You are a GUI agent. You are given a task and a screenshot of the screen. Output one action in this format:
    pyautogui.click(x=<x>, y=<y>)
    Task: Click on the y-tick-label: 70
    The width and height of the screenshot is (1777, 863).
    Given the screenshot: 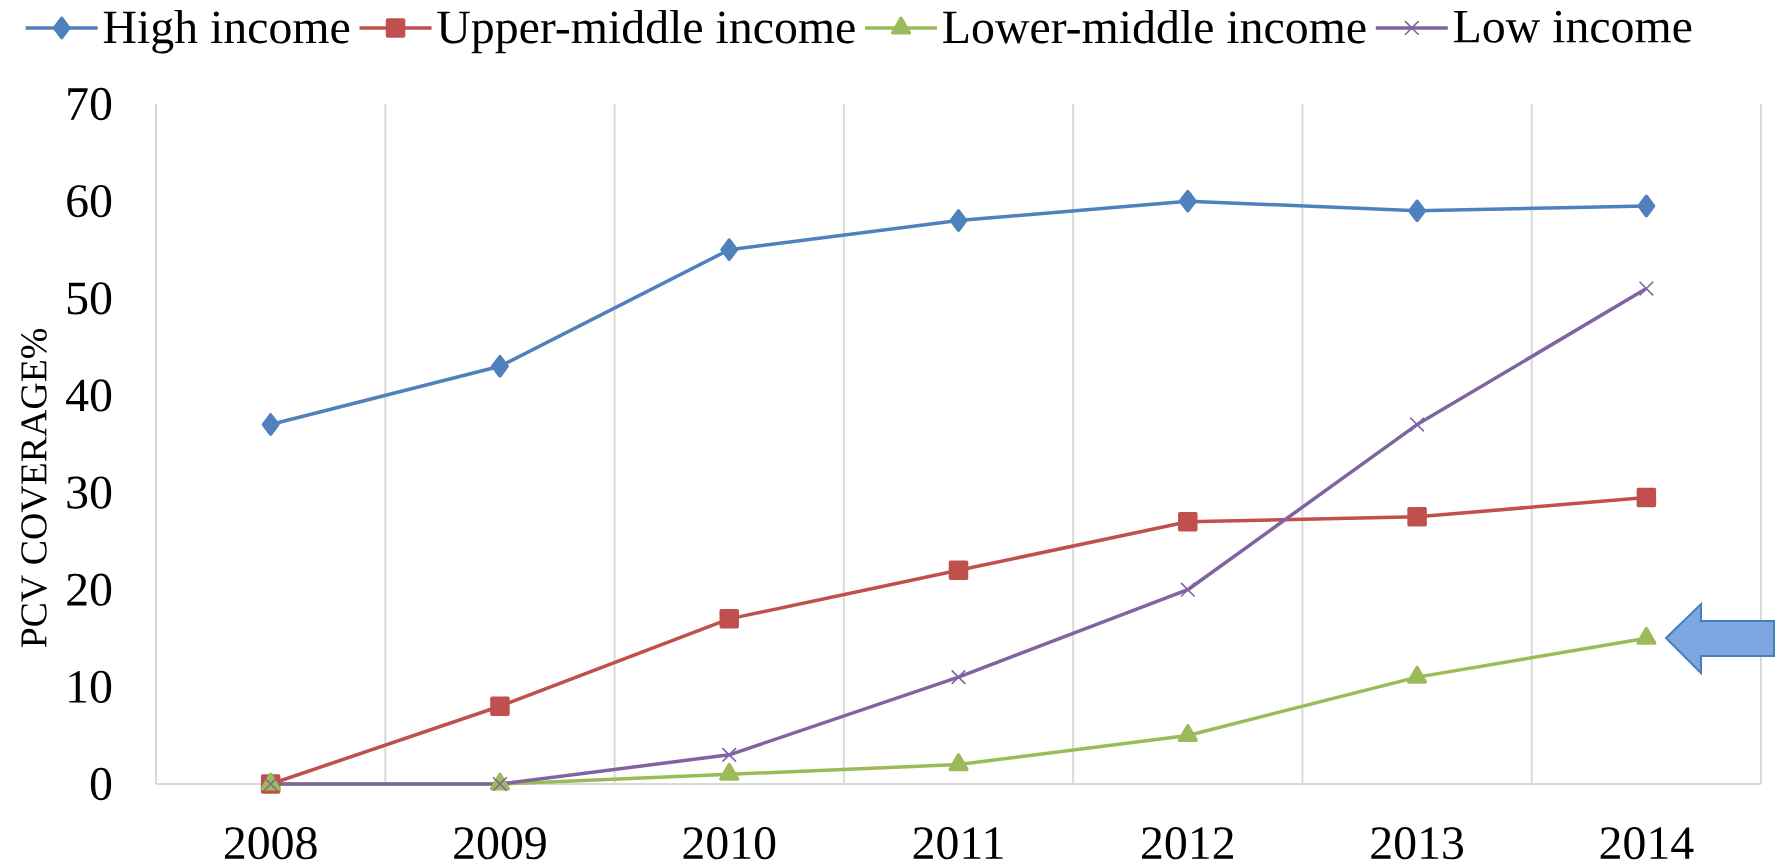 What is the action you would take?
    pyautogui.click(x=90, y=104)
    